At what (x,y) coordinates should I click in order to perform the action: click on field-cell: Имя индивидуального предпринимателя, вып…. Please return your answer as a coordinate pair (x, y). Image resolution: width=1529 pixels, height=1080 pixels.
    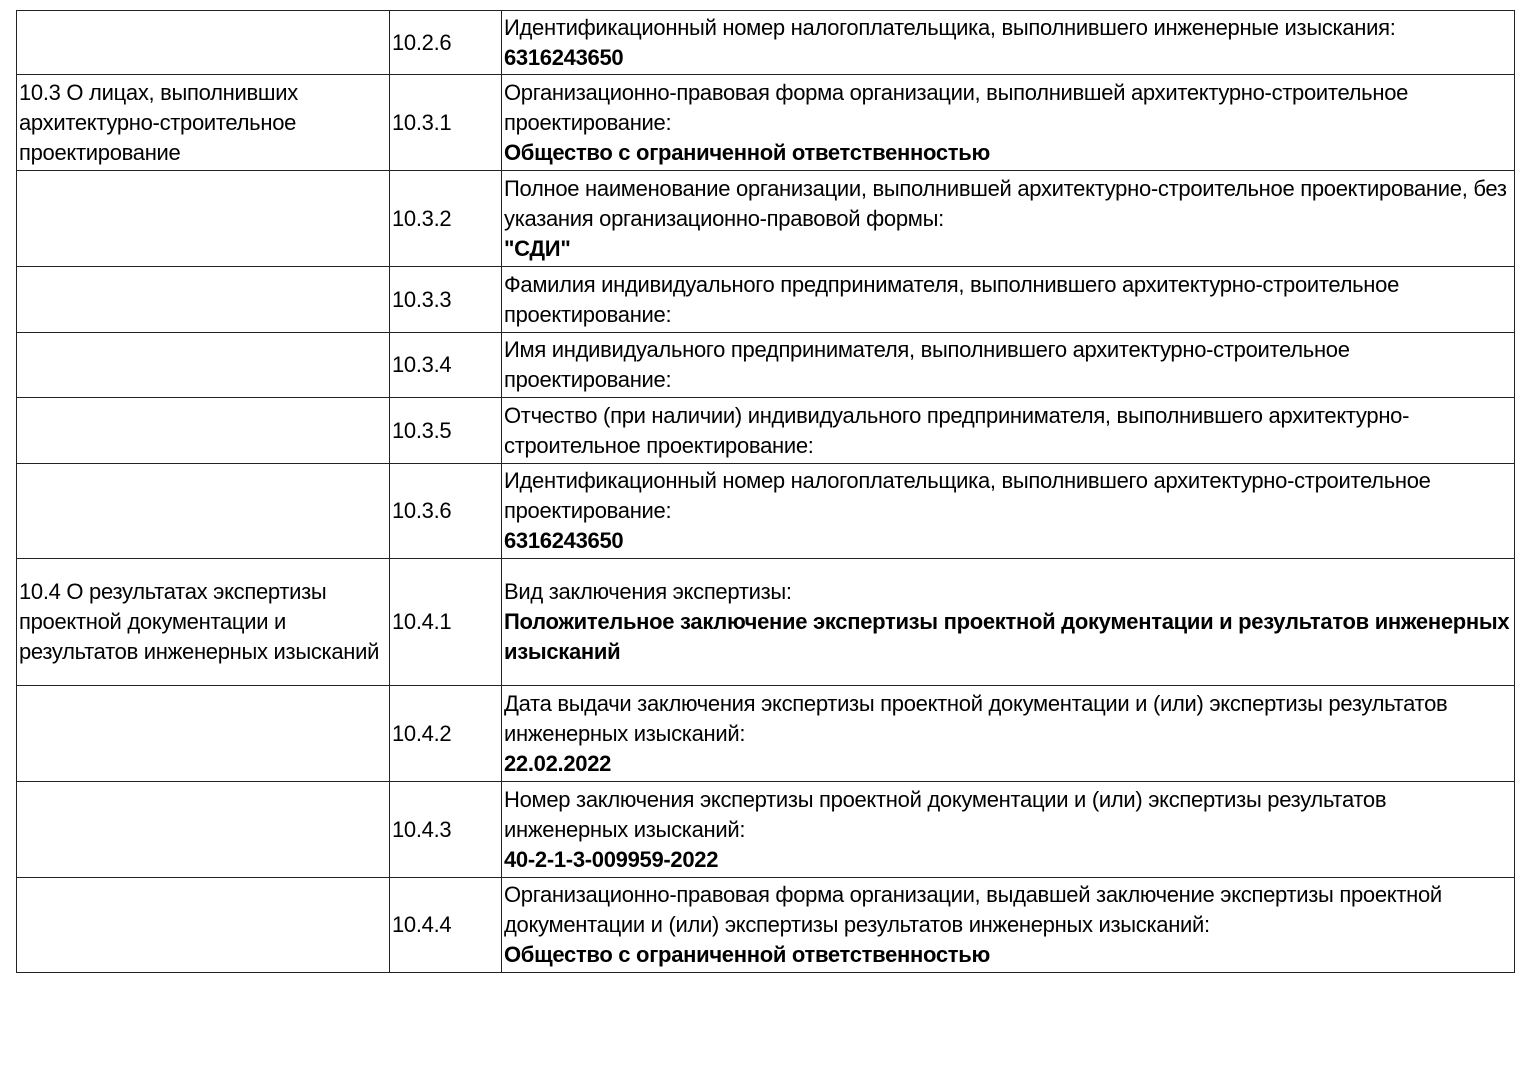
    Looking at the image, I should click on (1008, 365).